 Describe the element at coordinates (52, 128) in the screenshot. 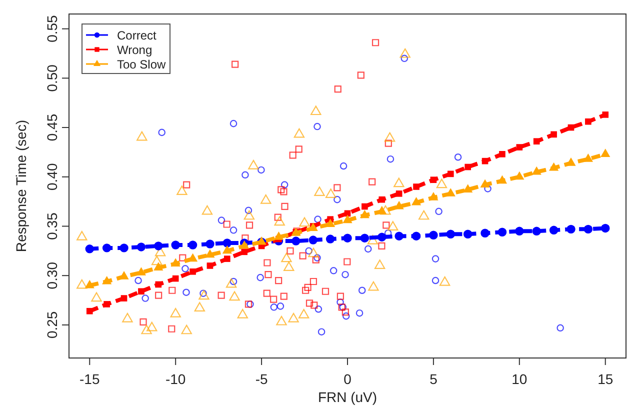

I see `y-tick-label: 0.45` at that location.